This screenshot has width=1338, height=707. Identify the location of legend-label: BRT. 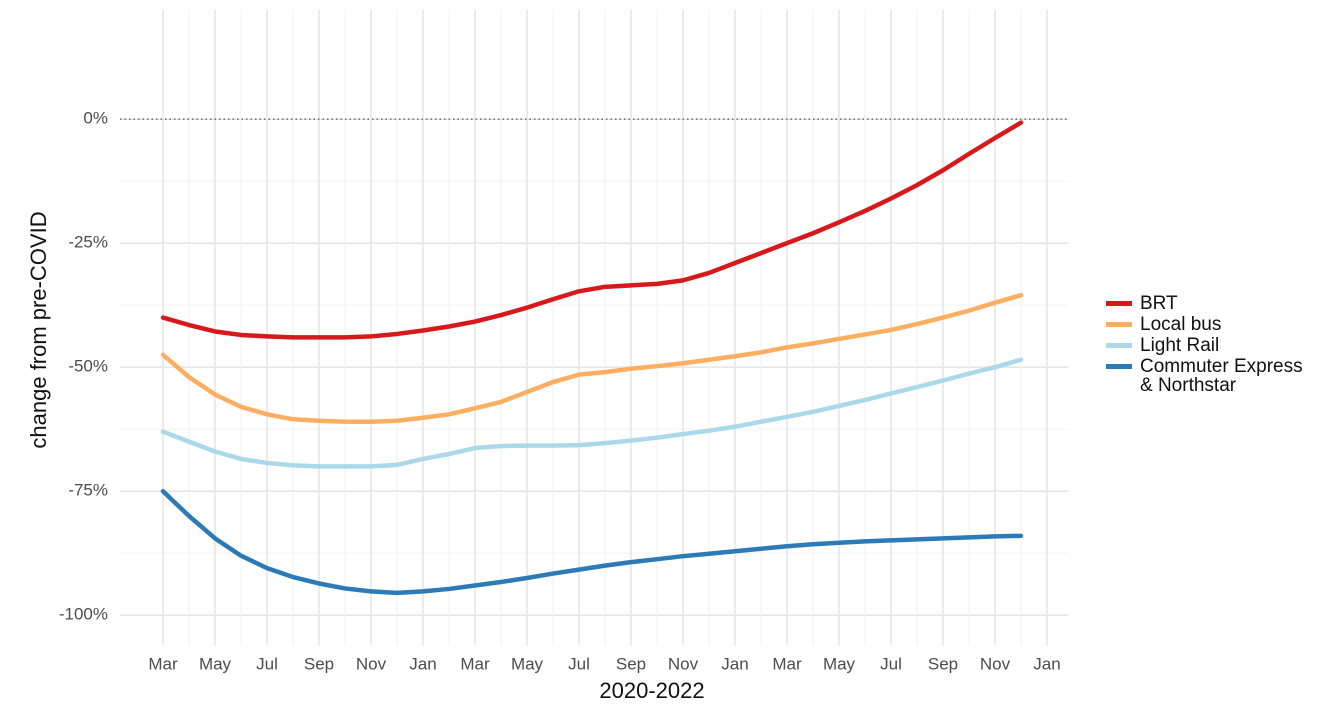
(1159, 303).